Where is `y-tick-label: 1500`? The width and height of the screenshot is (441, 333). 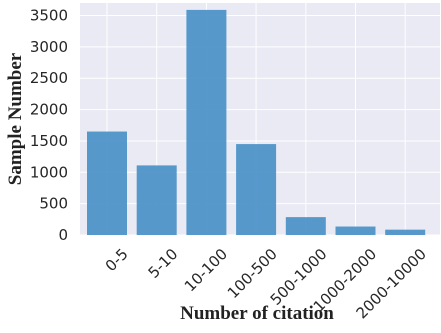 y-tick-label: 1500 is located at coordinates (49, 141).